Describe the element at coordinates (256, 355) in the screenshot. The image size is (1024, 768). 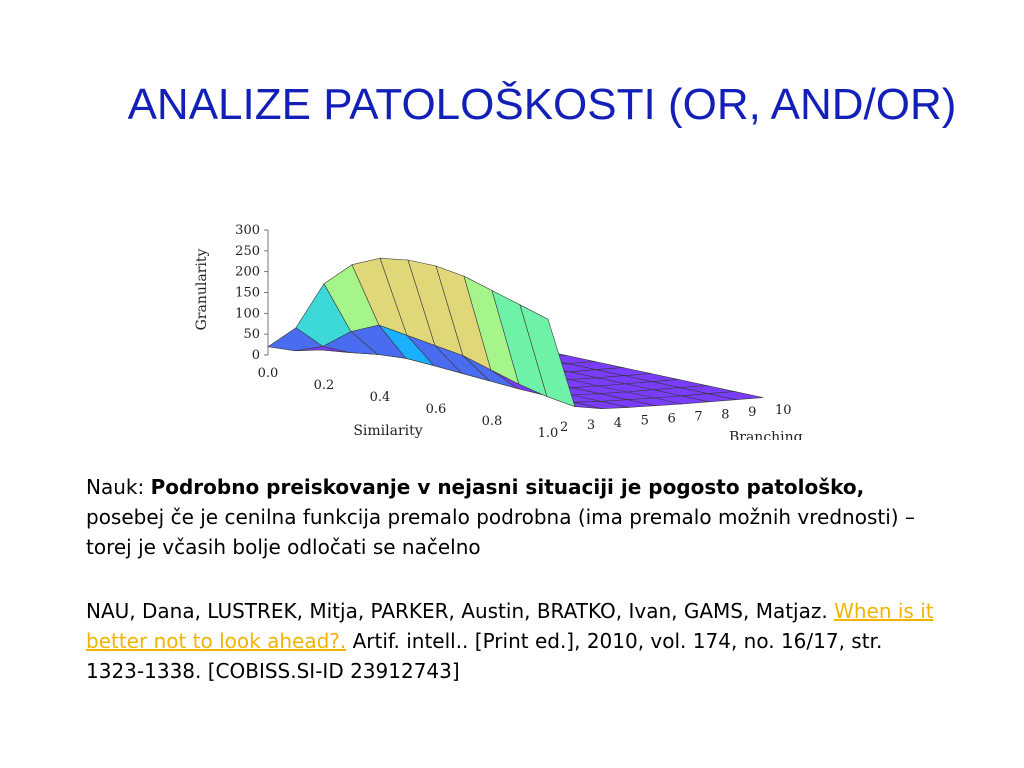
I see `z-tick-label: 0` at that location.